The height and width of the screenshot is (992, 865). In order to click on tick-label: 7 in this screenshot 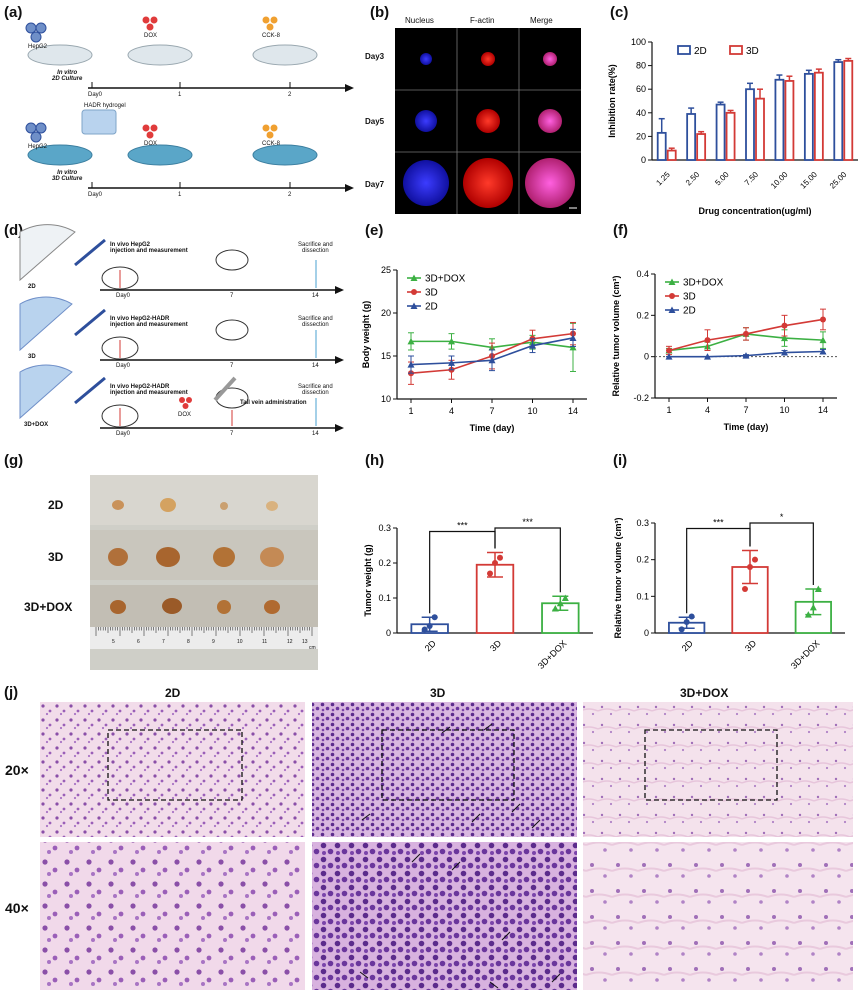, I will do `click(232, 434)`.